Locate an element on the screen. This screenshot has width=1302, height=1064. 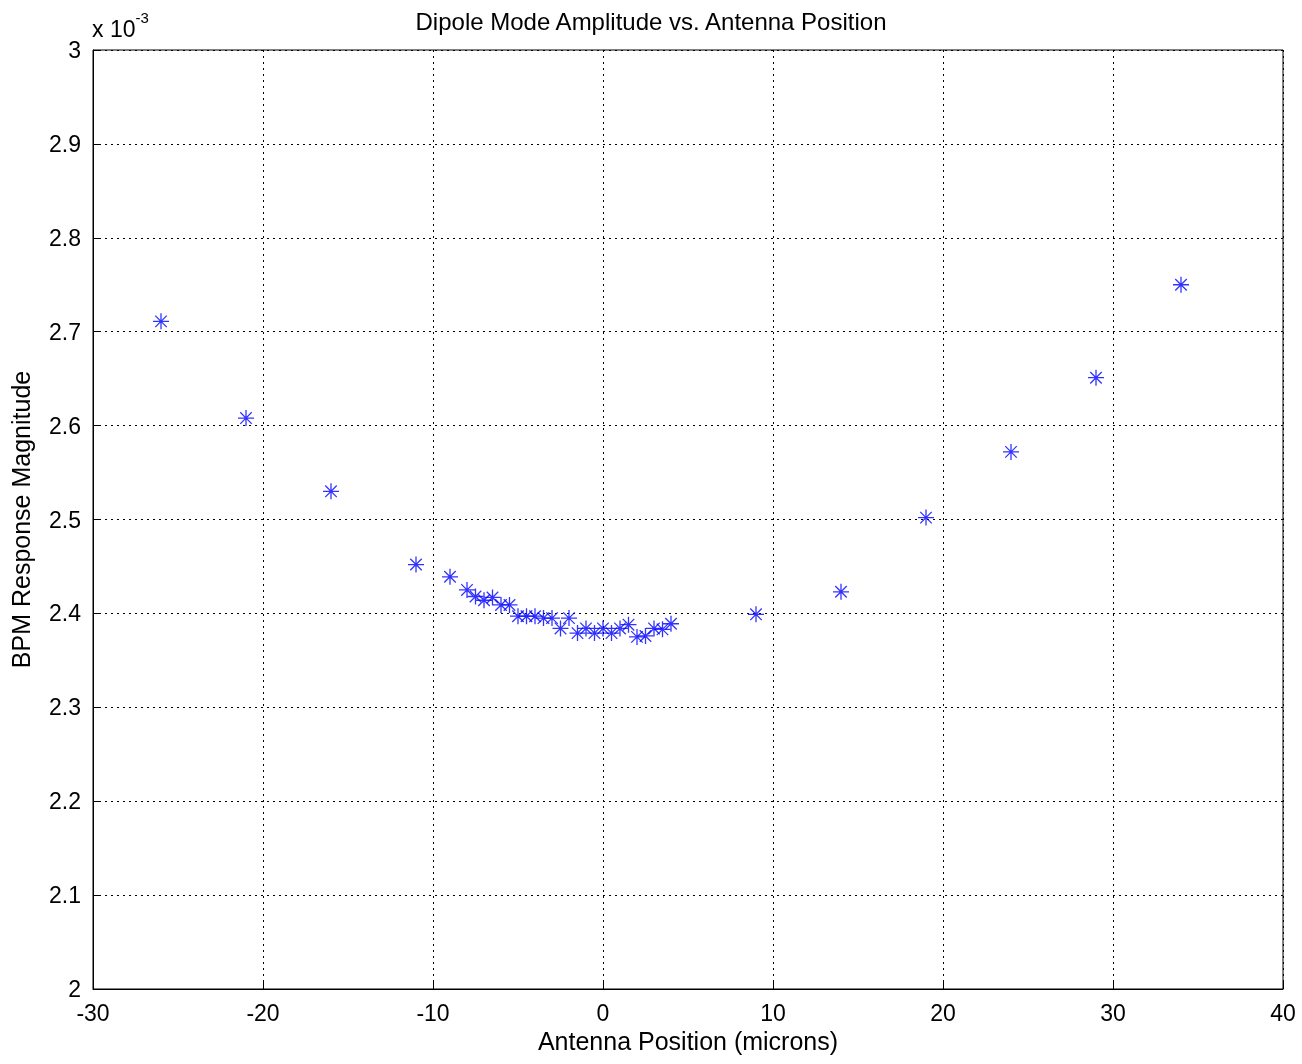
x-tick-label: -30 is located at coordinates (93, 1012).